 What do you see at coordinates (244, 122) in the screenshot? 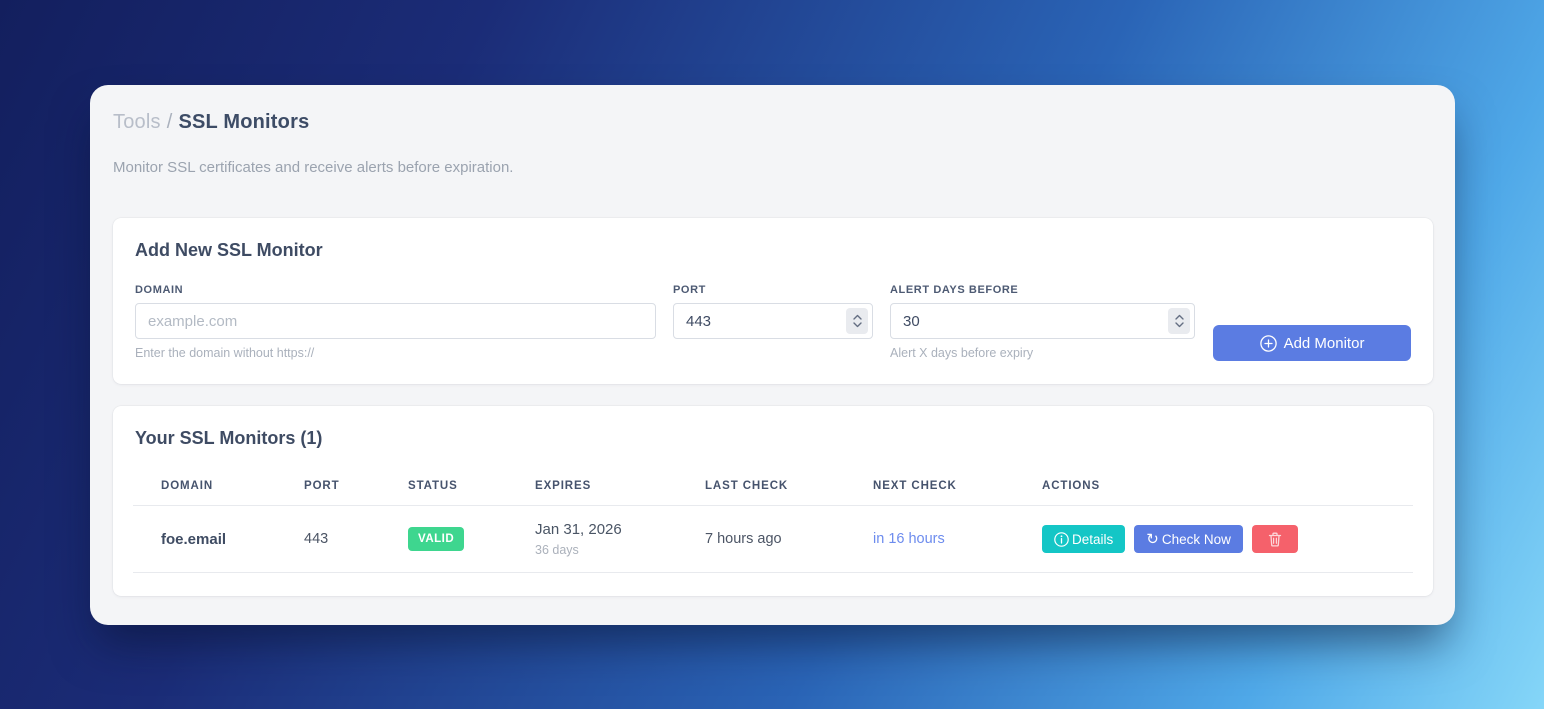
I see `page-title: SSL Monitors` at bounding box center [244, 122].